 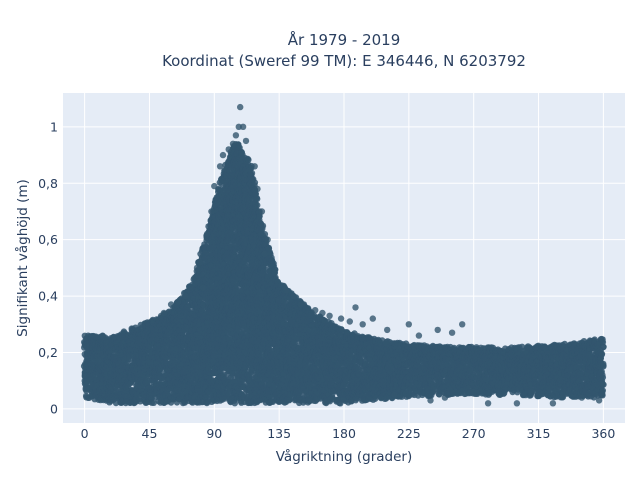 I want to click on scatter-point, so click(x=153, y=402).